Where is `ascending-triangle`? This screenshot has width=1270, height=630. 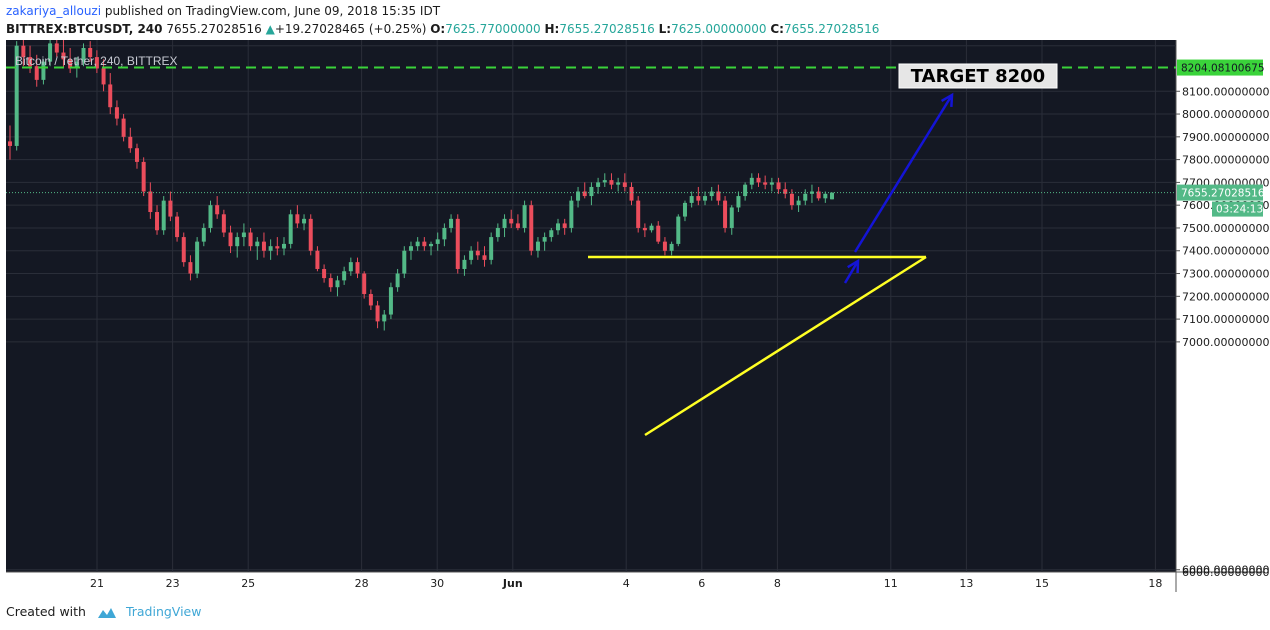 ascending-triangle is located at coordinates (757, 346).